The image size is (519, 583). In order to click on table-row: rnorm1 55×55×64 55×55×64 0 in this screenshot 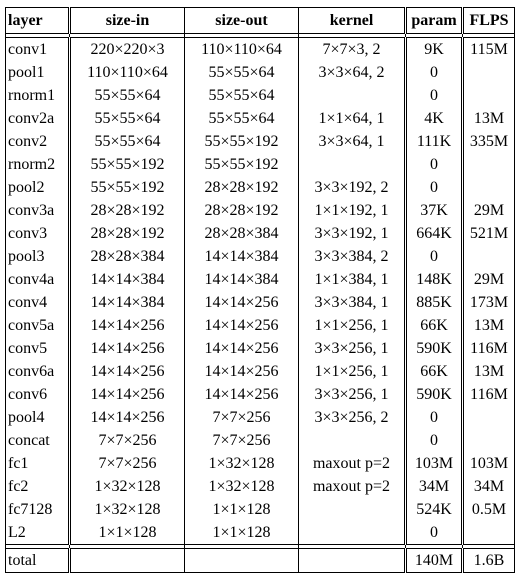, I will do `click(260, 95)`.